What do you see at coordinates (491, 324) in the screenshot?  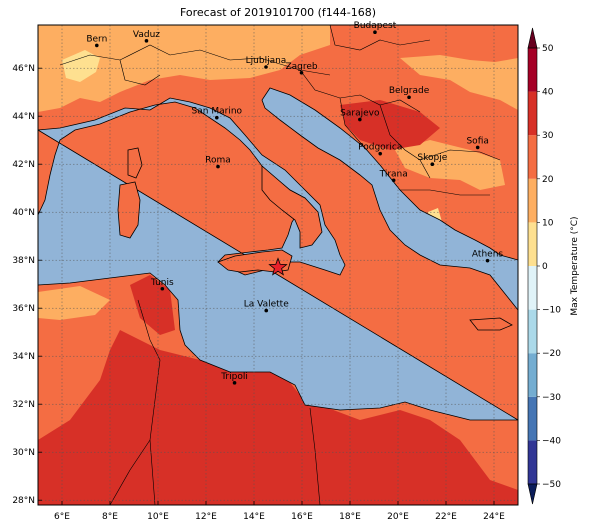 I see `crete` at bounding box center [491, 324].